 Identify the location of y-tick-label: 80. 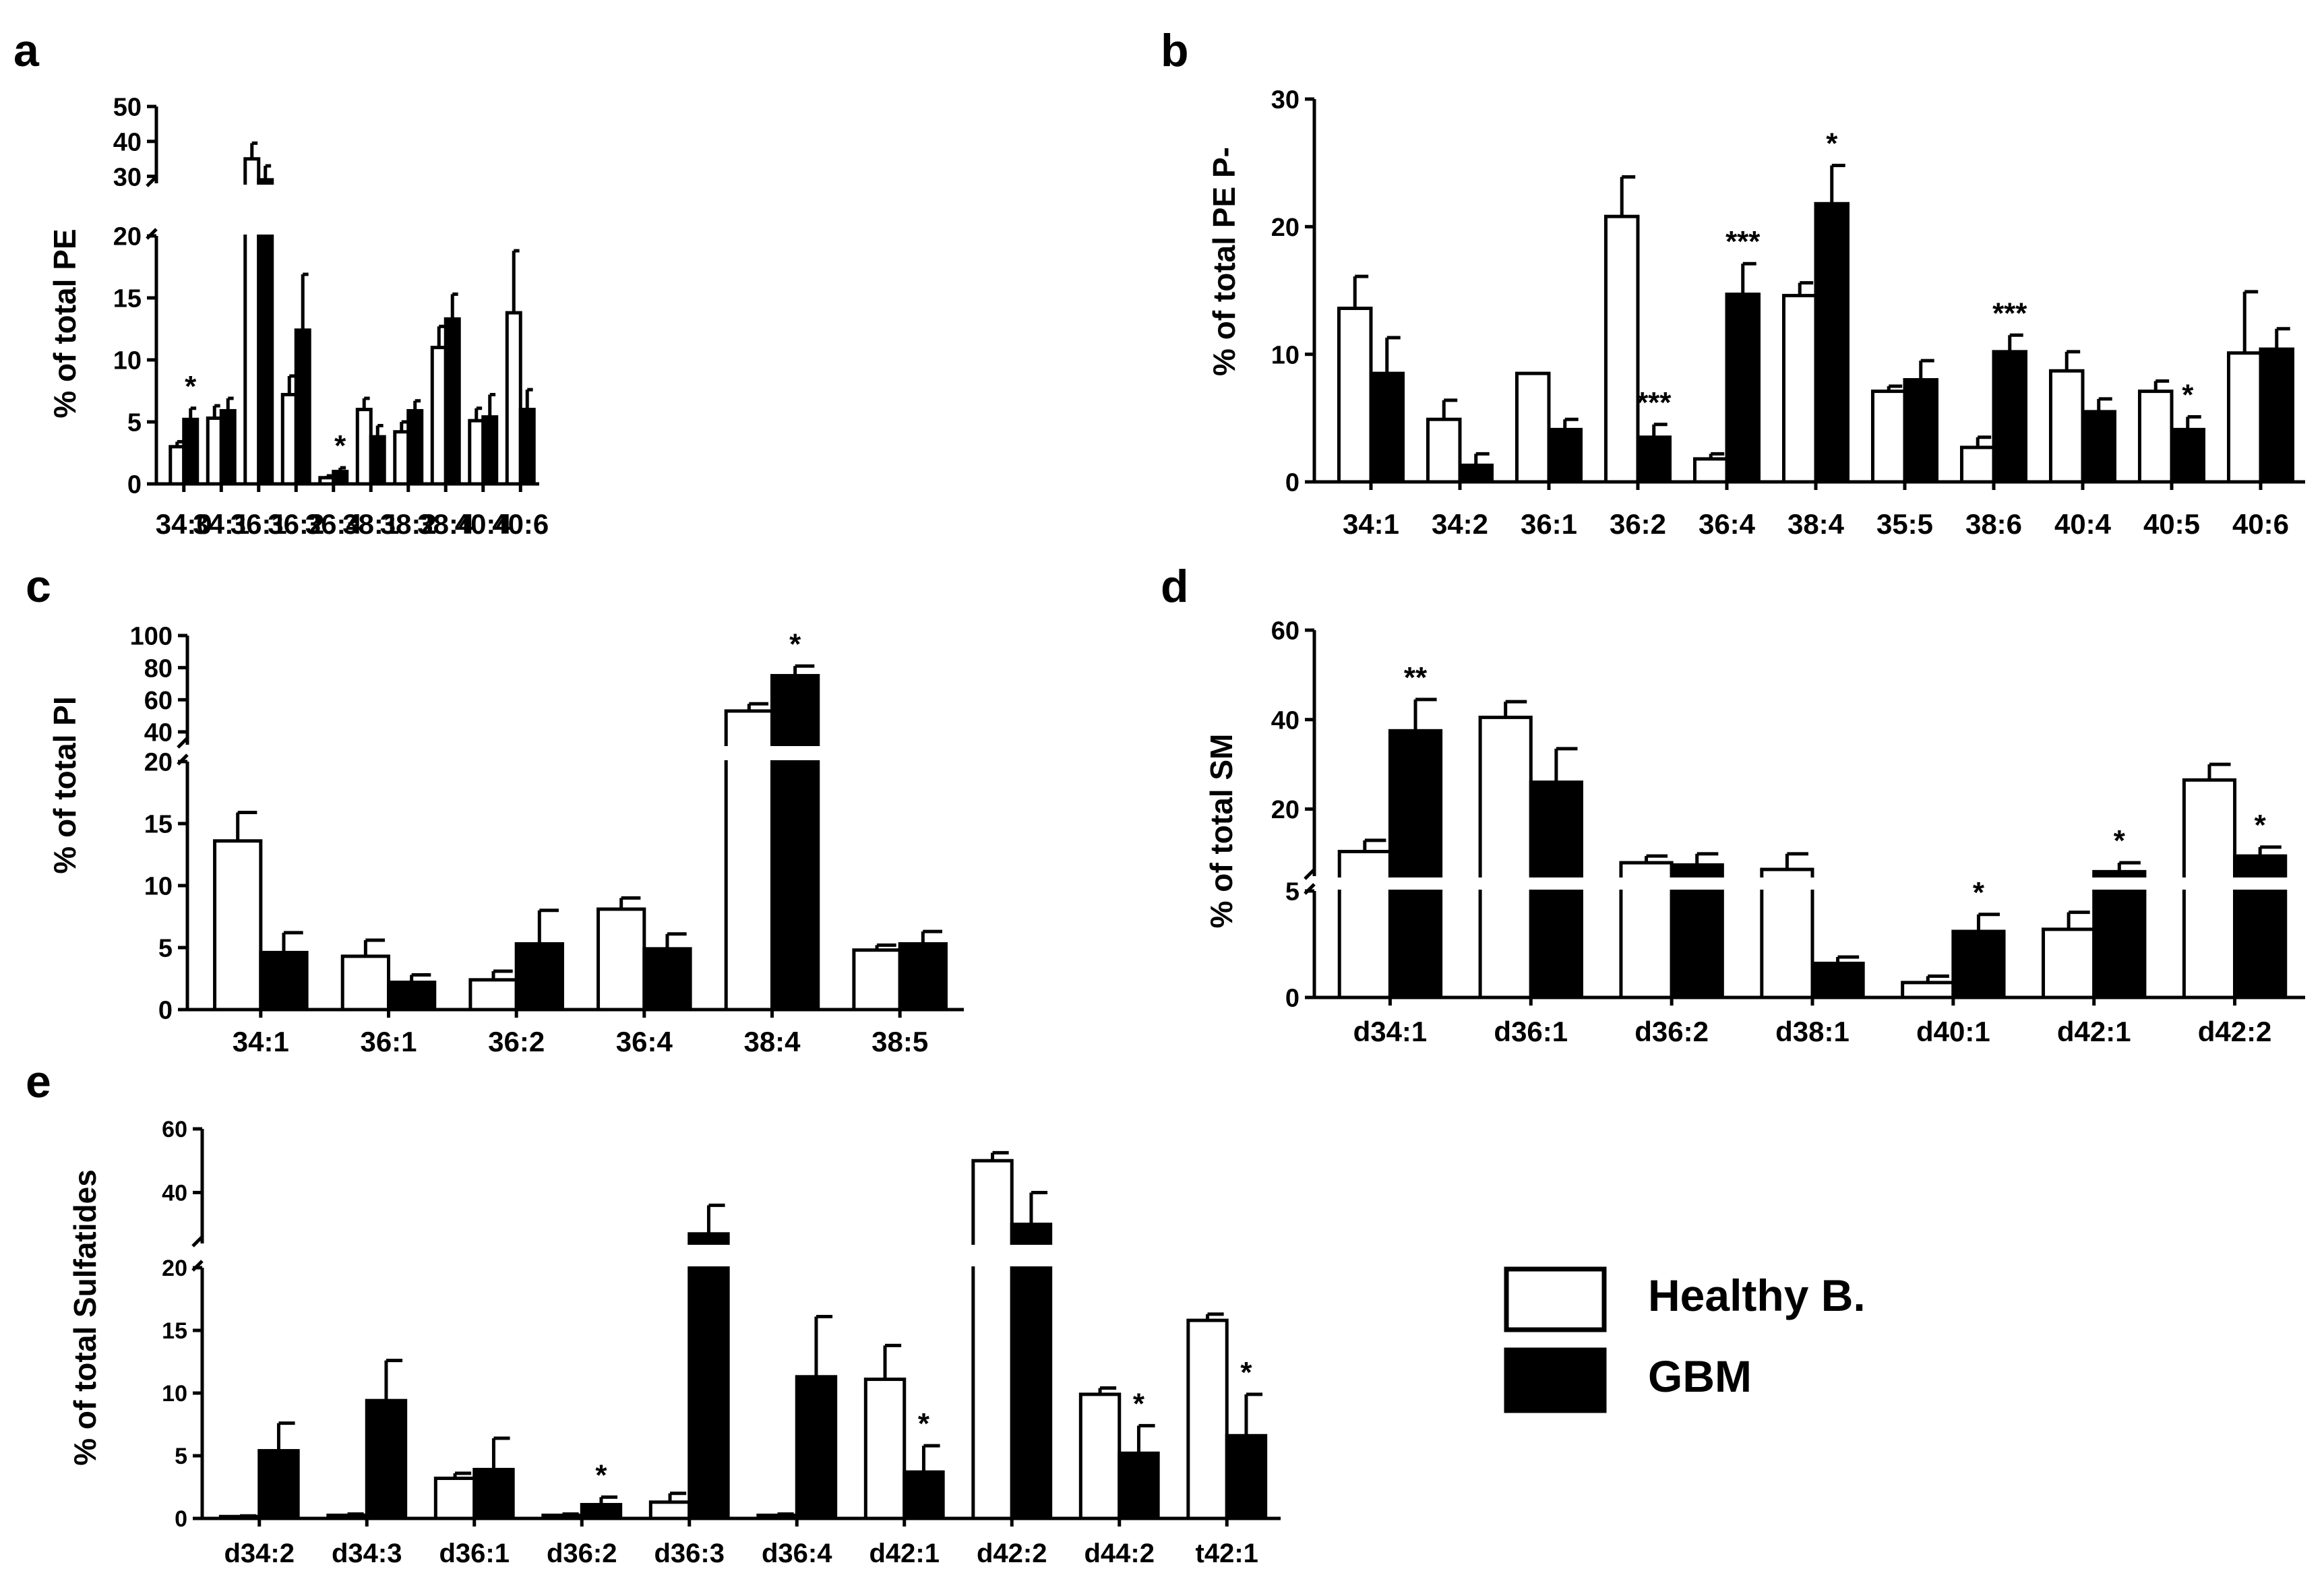
(158, 668).